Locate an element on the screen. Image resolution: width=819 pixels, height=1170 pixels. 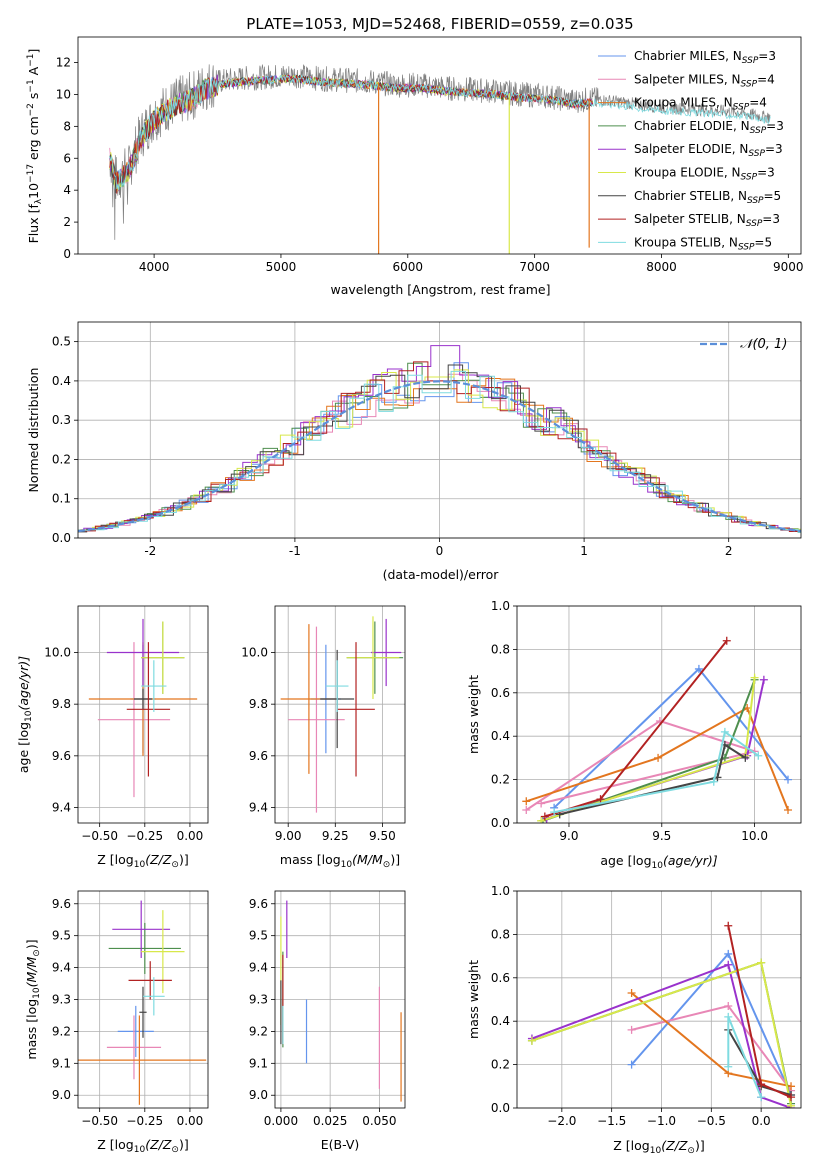
y-tick-label: 9.2 is located at coordinates (61, 1031).